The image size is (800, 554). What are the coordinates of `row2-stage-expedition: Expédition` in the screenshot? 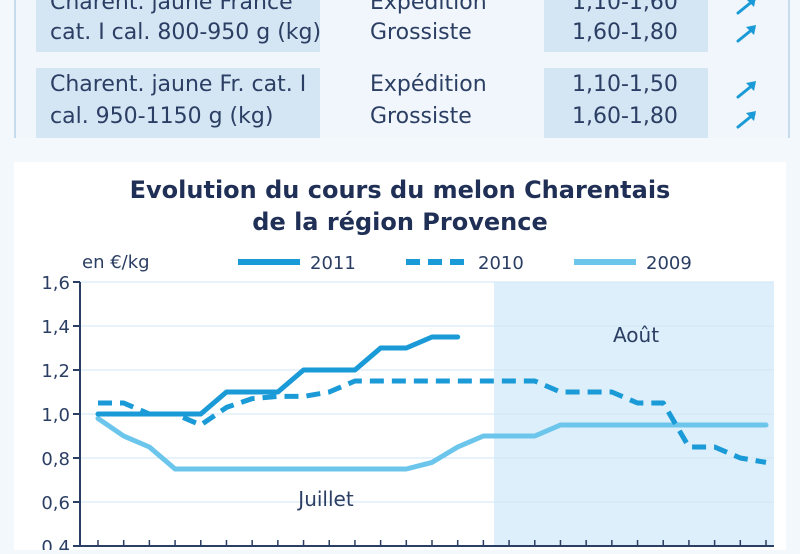 It's located at (428, 84).